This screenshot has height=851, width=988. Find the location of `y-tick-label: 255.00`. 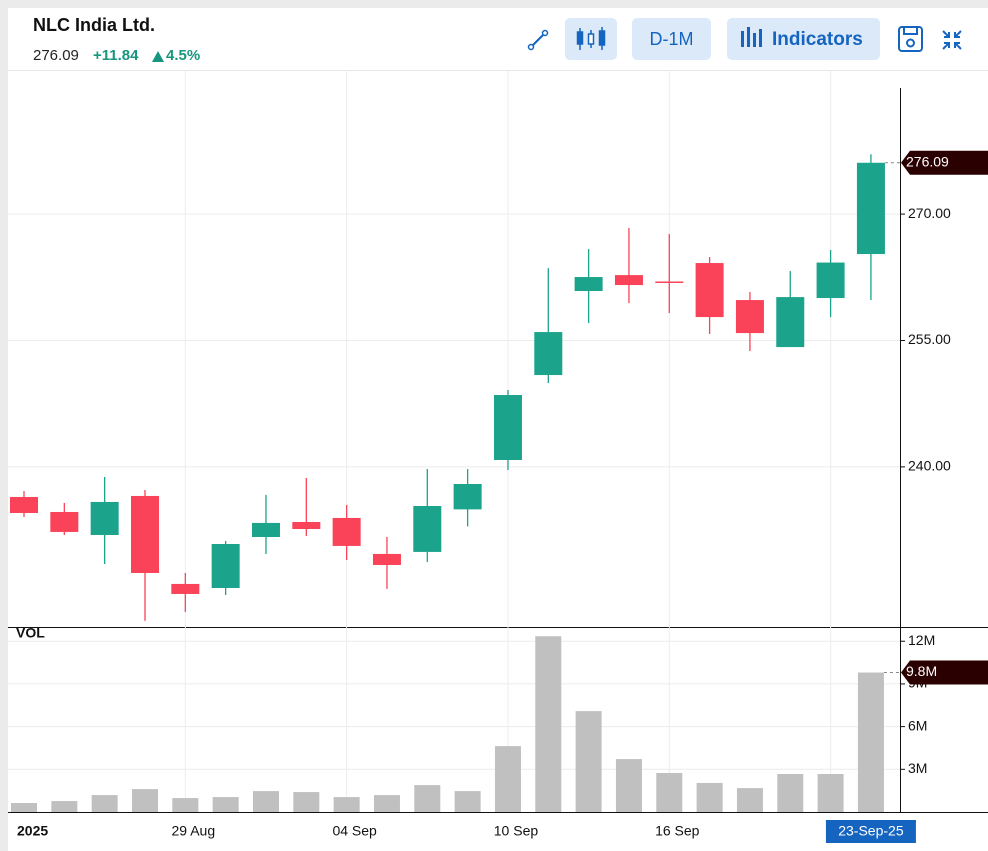

y-tick-label: 255.00 is located at coordinates (929, 339).